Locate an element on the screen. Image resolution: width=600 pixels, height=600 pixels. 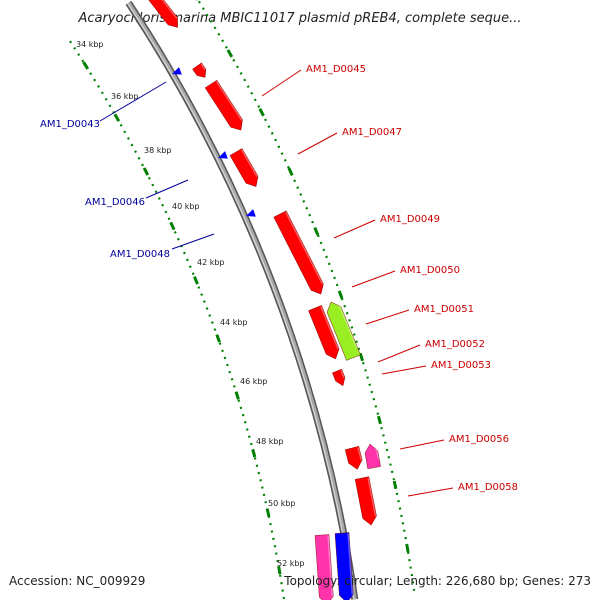
gene-label-am1_d0048: AM1_D0048 is located at coordinates (140, 254).